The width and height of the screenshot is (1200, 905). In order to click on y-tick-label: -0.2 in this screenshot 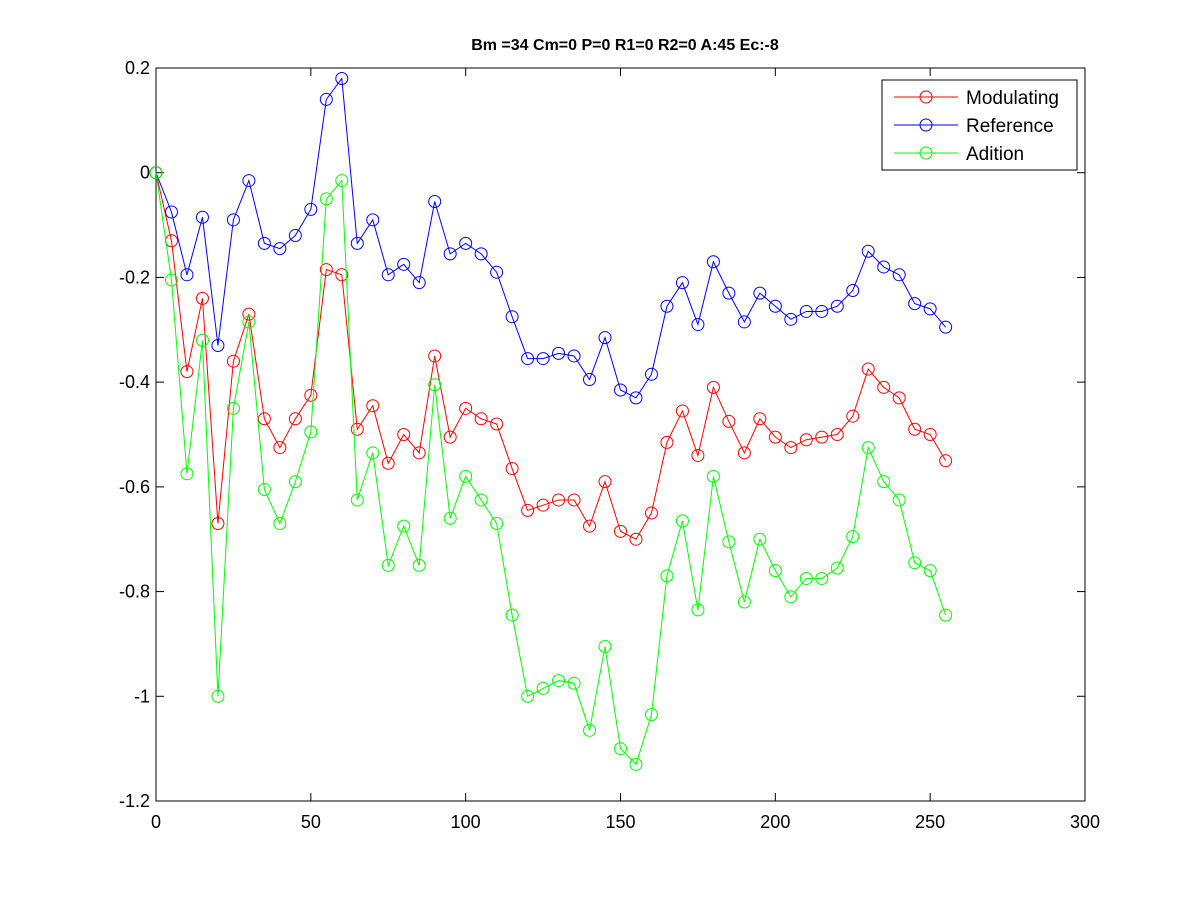, I will do `click(134, 277)`.